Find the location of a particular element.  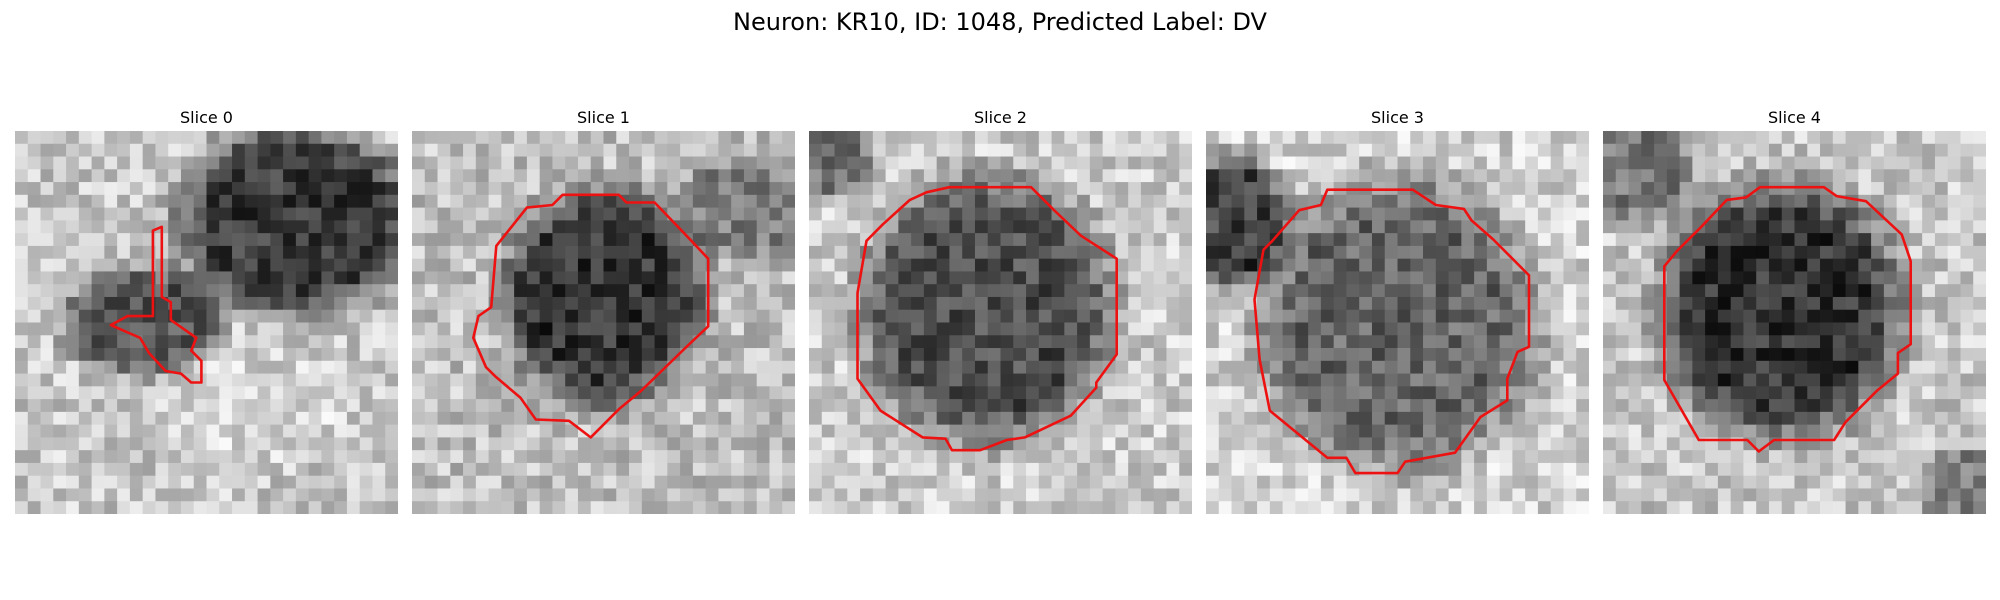

slice-title: Slice 0 is located at coordinates (206, 117).